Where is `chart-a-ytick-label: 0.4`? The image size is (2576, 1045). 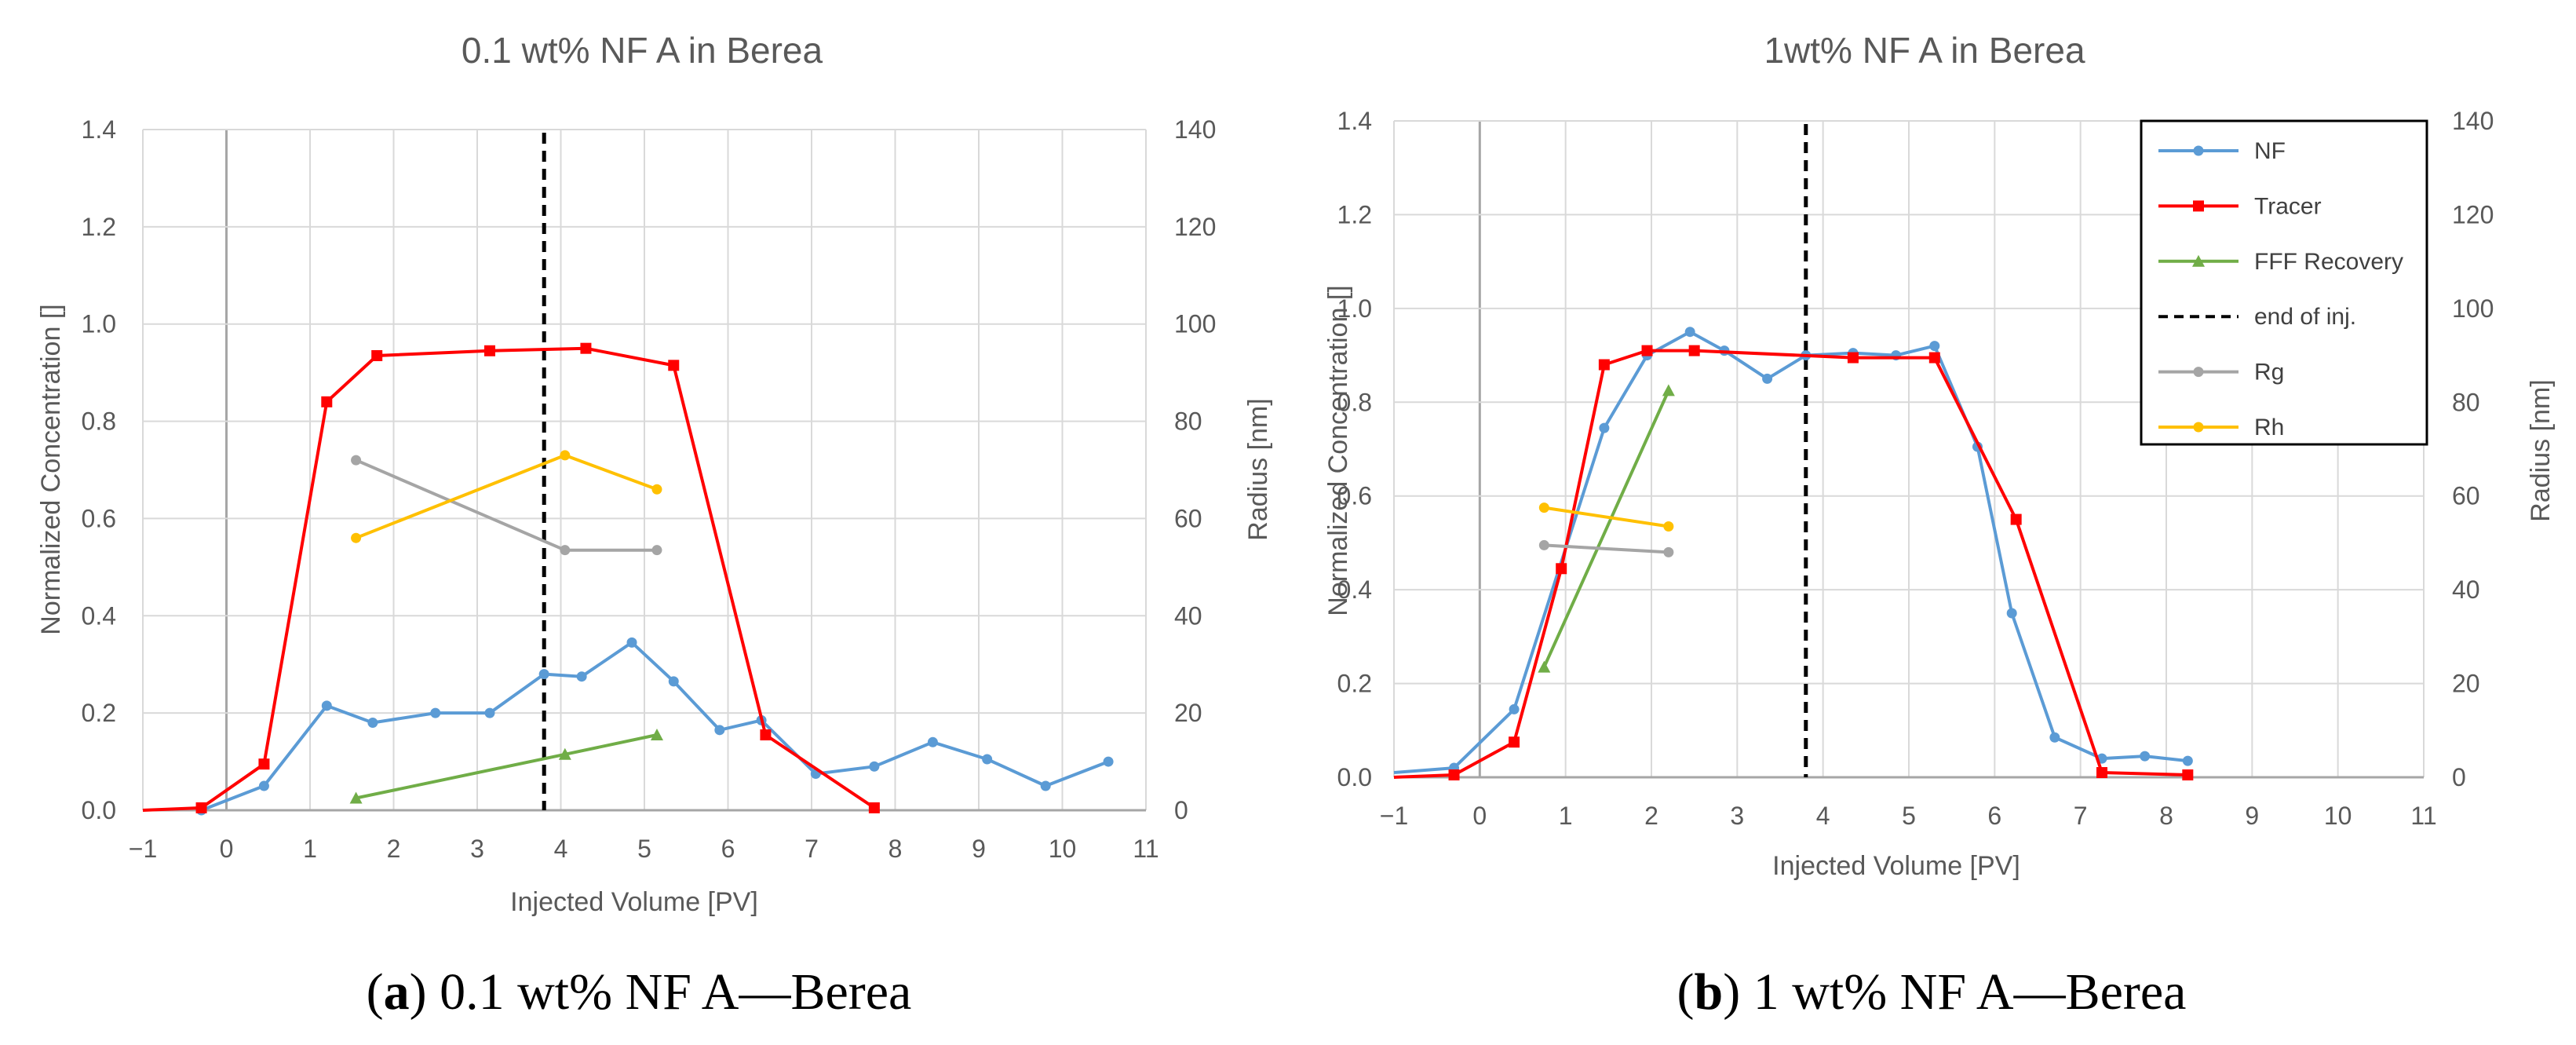
chart-a-ytick-label: 0.4 is located at coordinates (99, 615).